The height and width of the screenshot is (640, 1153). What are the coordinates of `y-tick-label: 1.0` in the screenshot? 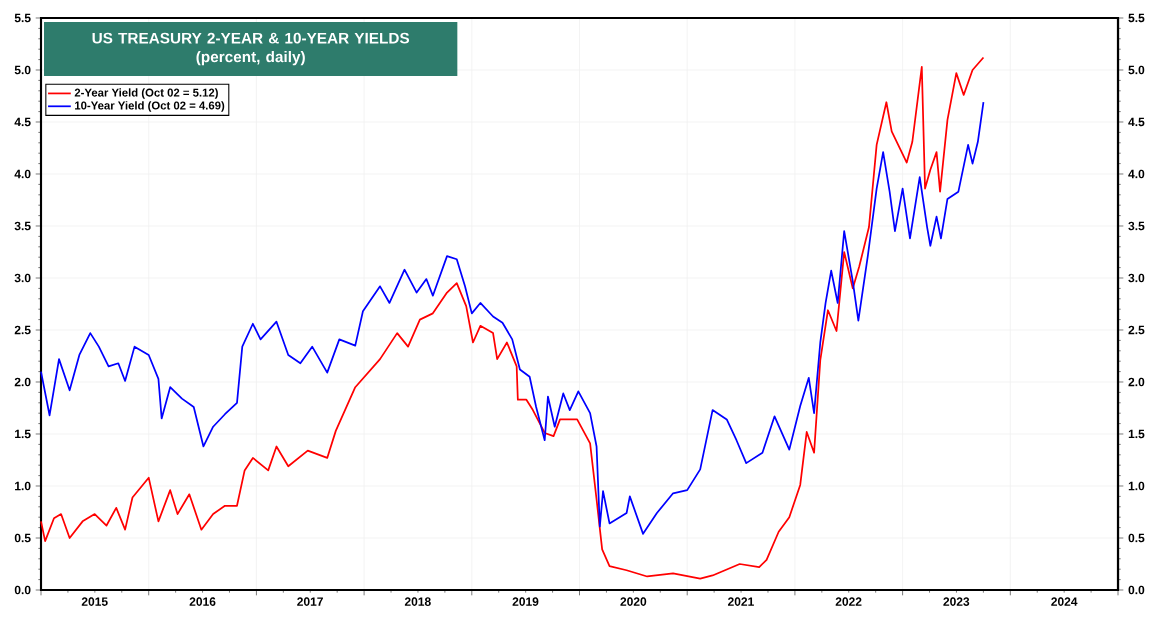 It's located at (23, 486).